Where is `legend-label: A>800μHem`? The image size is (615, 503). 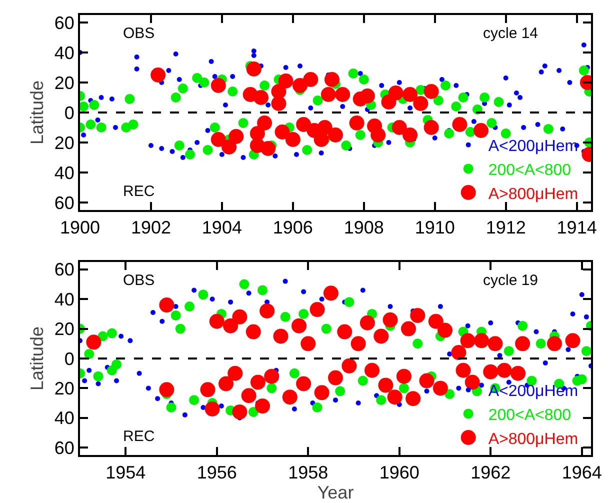
legend-label: A>800μHem is located at coordinates (533, 439).